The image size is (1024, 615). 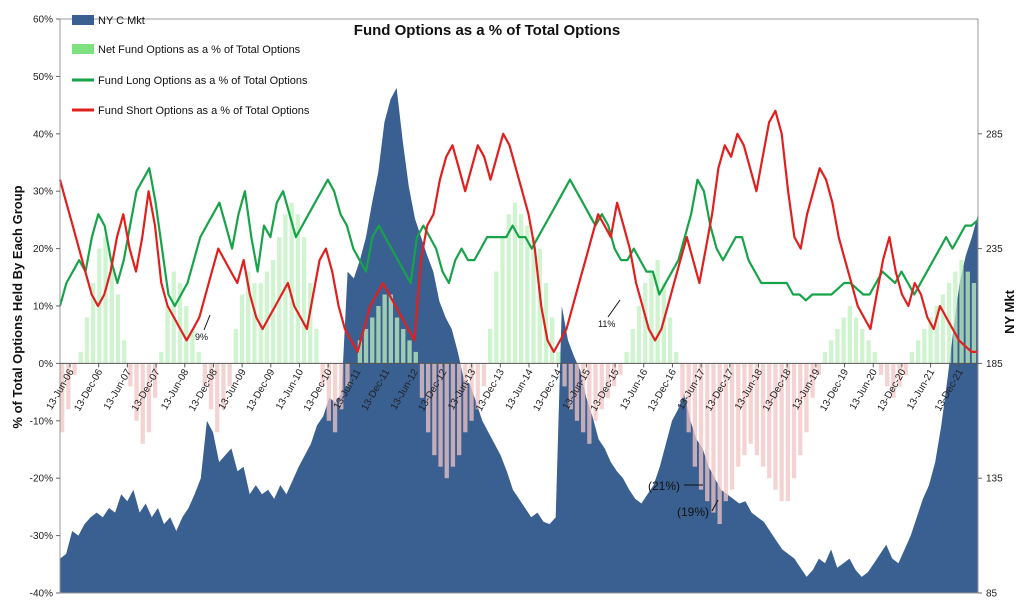 What do you see at coordinates (261, 390) in the screenshot?
I see `x-tick-label: 13-Dec-09` at bounding box center [261, 390].